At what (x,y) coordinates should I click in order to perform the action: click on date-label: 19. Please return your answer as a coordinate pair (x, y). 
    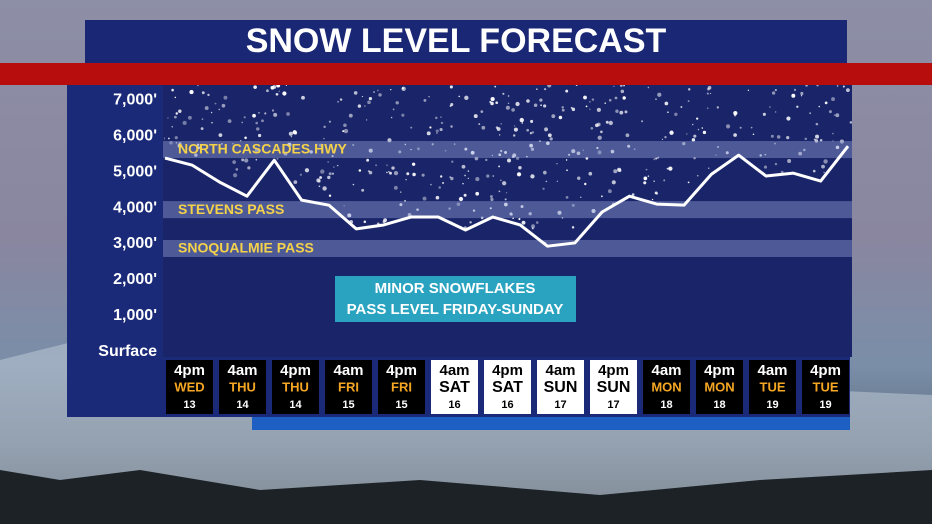
    Looking at the image, I should click on (825, 405).